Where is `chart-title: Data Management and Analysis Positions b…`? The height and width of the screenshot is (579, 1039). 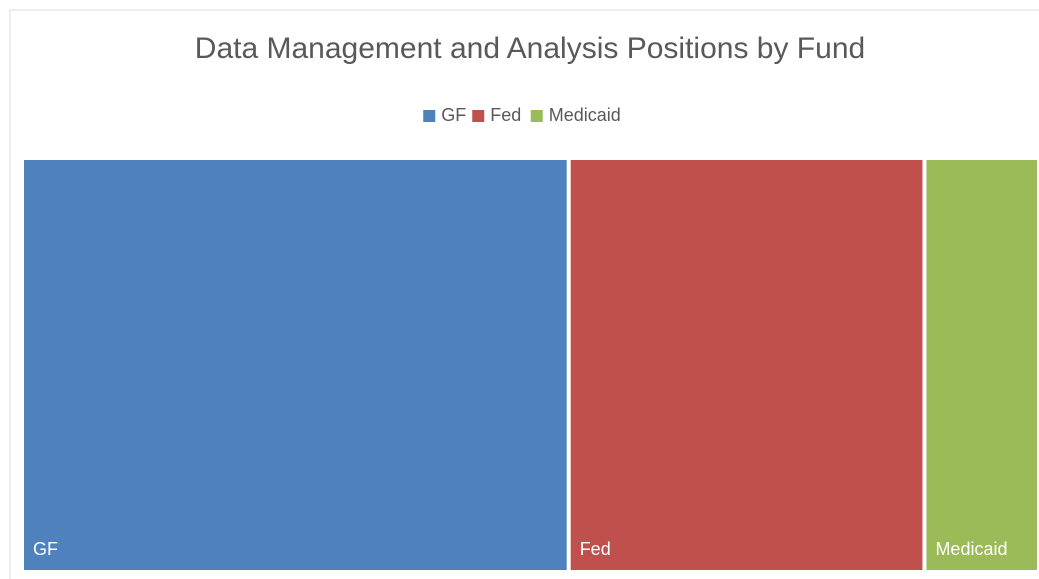 chart-title: Data Management and Analysis Positions b… is located at coordinates (530, 48).